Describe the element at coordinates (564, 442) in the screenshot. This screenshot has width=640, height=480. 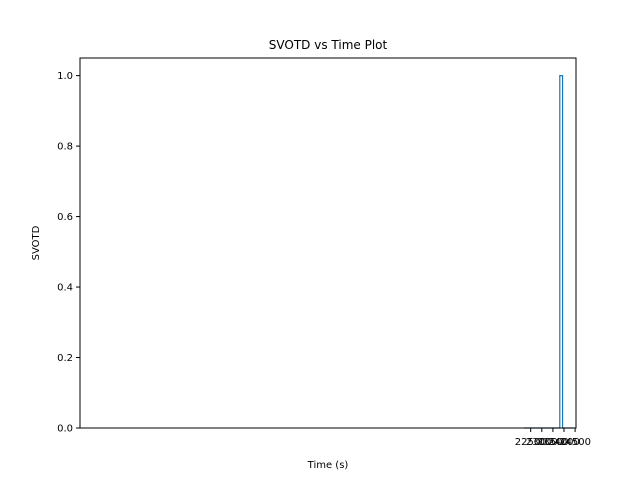
I see `x-tick-label: 24000` at that location.